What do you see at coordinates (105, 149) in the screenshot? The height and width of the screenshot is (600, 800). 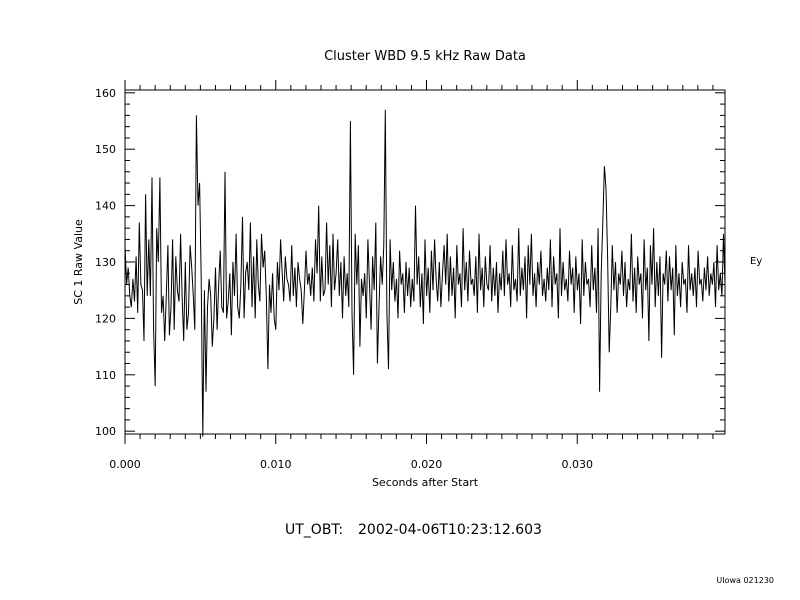 I see `y-tick-label: 150` at bounding box center [105, 149].